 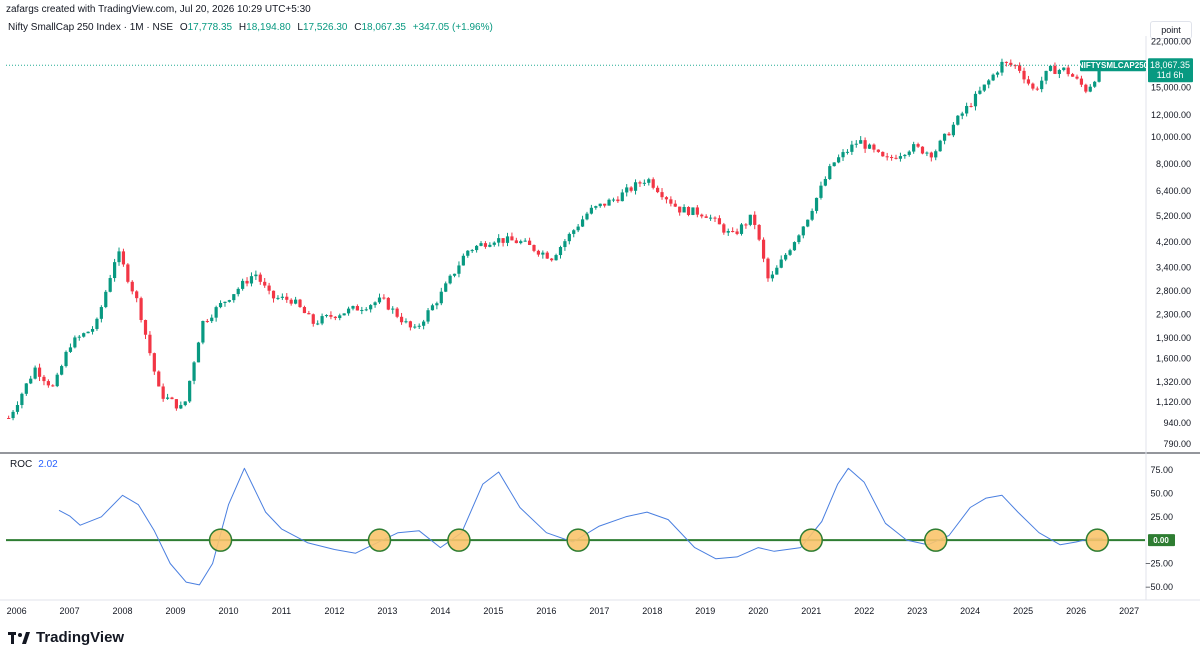 What do you see at coordinates (17, 611) in the screenshot?
I see `time-tick-label: 2006` at bounding box center [17, 611].